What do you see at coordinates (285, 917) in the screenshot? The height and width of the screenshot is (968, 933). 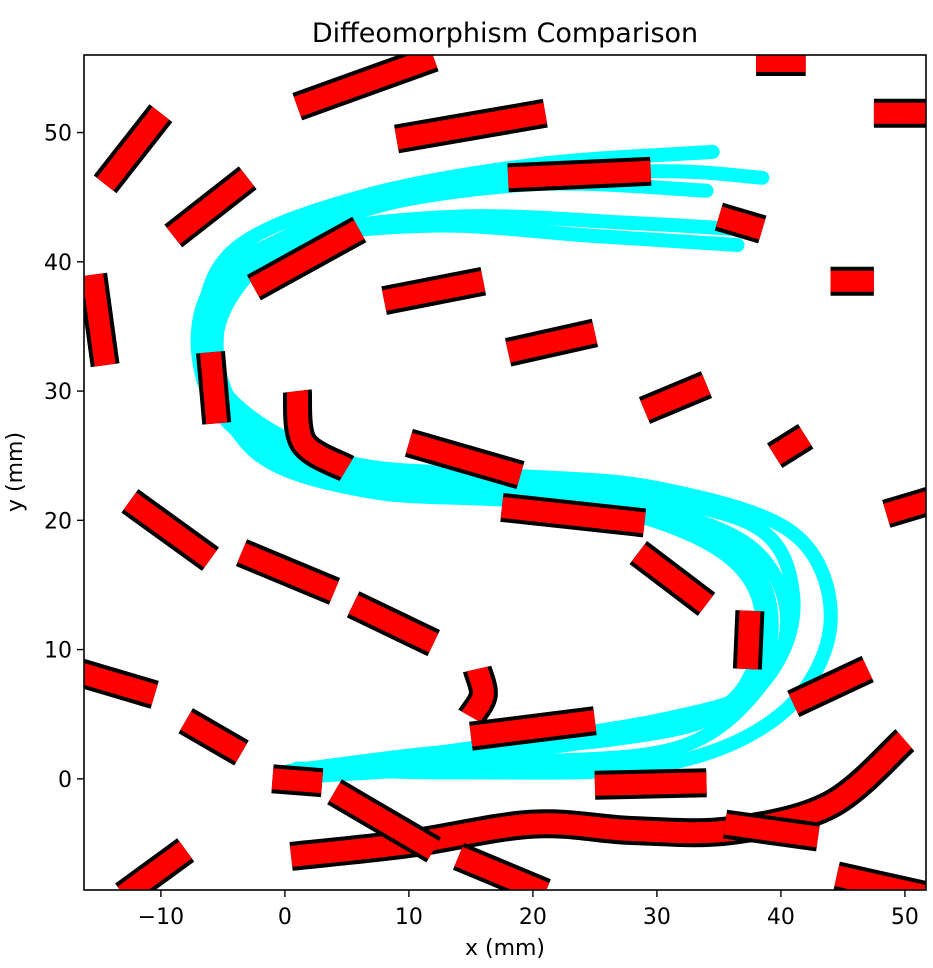 I see `x-tick-label: 0` at bounding box center [285, 917].